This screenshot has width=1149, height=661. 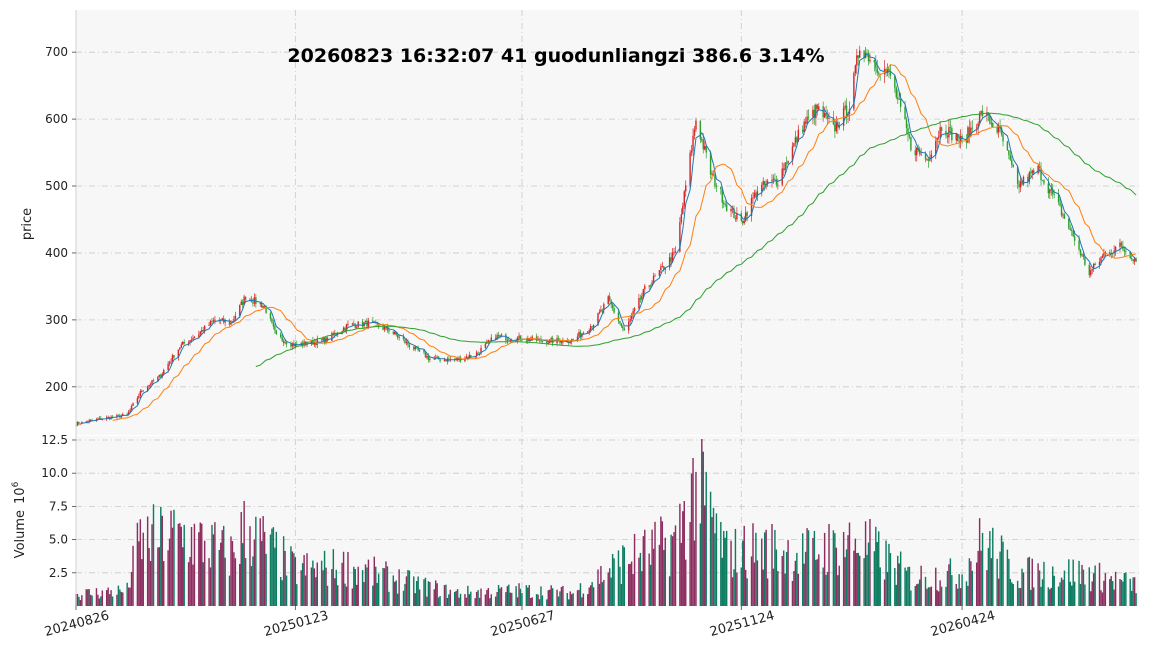 What do you see at coordinates (19, 519) in the screenshot?
I see `volume-axis-label: Volume 106` at bounding box center [19, 519].